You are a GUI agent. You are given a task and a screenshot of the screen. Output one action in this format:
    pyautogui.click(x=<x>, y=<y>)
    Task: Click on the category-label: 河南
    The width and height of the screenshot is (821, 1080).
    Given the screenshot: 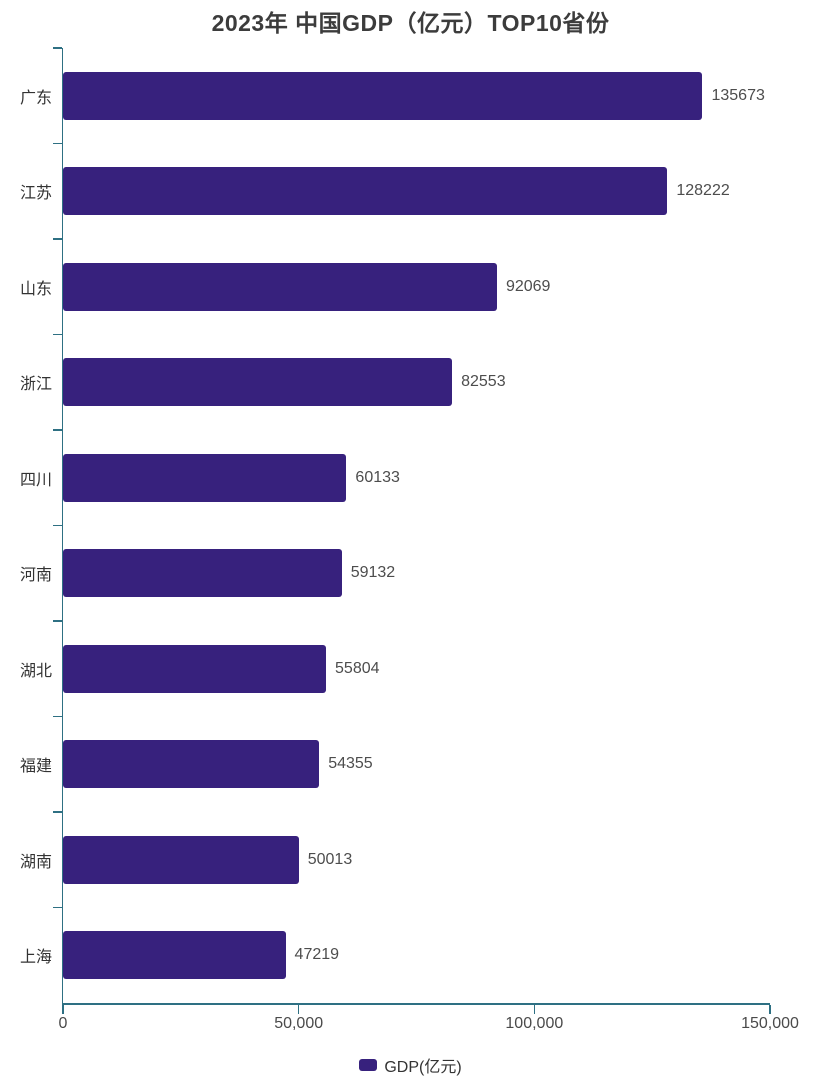 What is the action you would take?
    pyautogui.click(x=35, y=576)
    